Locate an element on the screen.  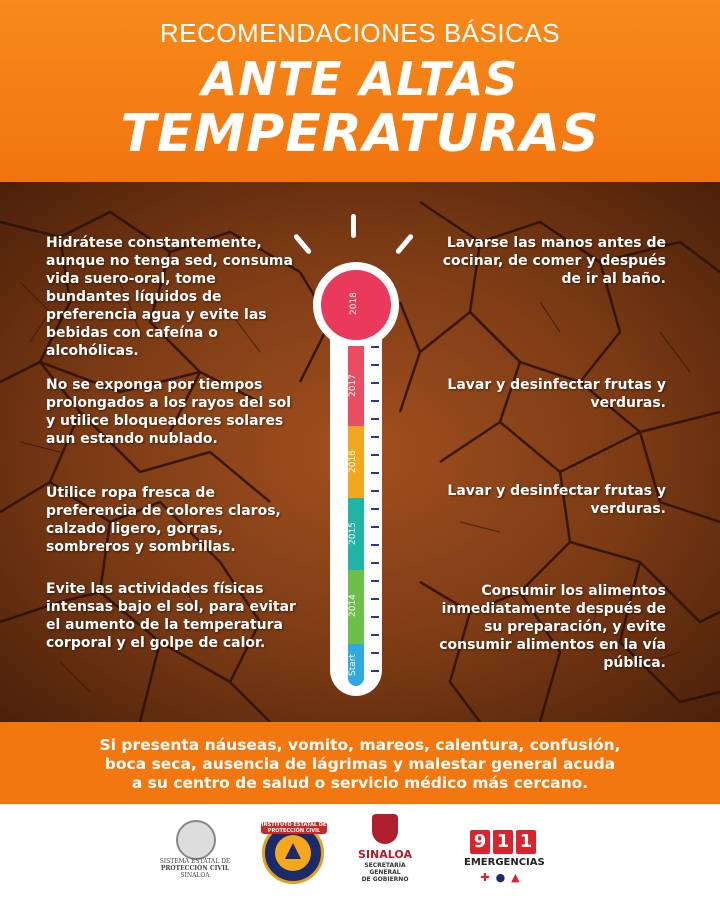
sinaloa-subtitle: SECRETARÍA GENERAL DE GOBIERNO is located at coordinates (385, 872).